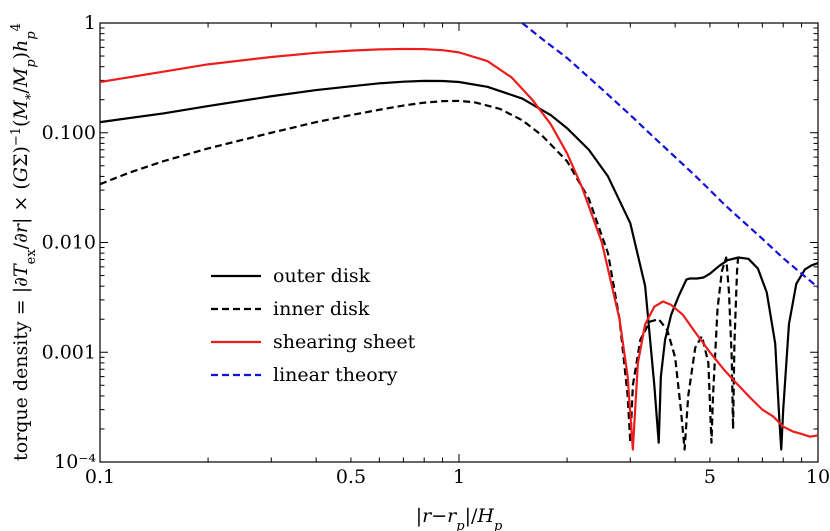 The image size is (830, 531). What do you see at coordinates (69, 133) in the screenshot?
I see `y-tick-label: 0.100` at bounding box center [69, 133].